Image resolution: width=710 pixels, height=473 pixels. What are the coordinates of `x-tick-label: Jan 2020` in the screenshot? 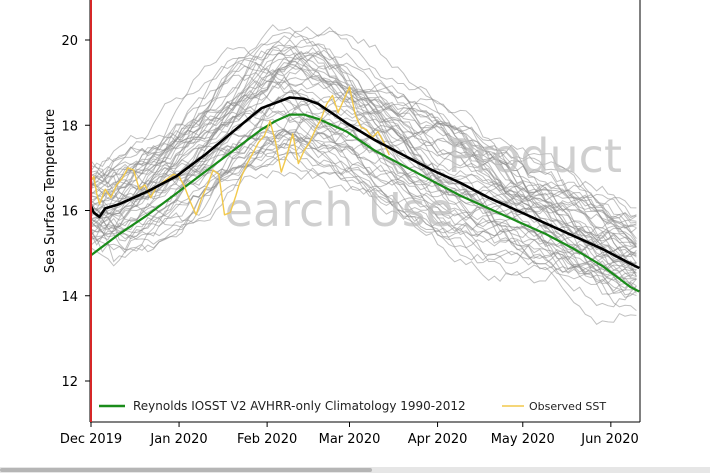 It's located at (178, 439).